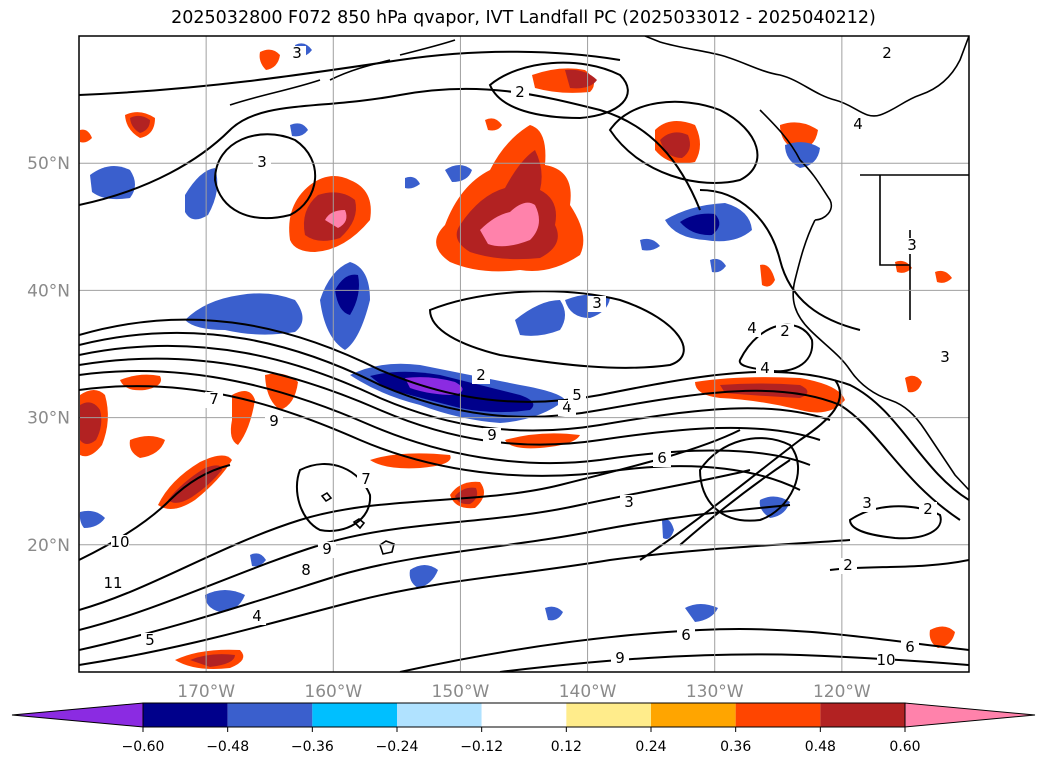 This screenshot has width=1047, height=765. What do you see at coordinates (650, 747) in the screenshot?
I see `colorbar-tick-label: 0.24` at bounding box center [650, 747].